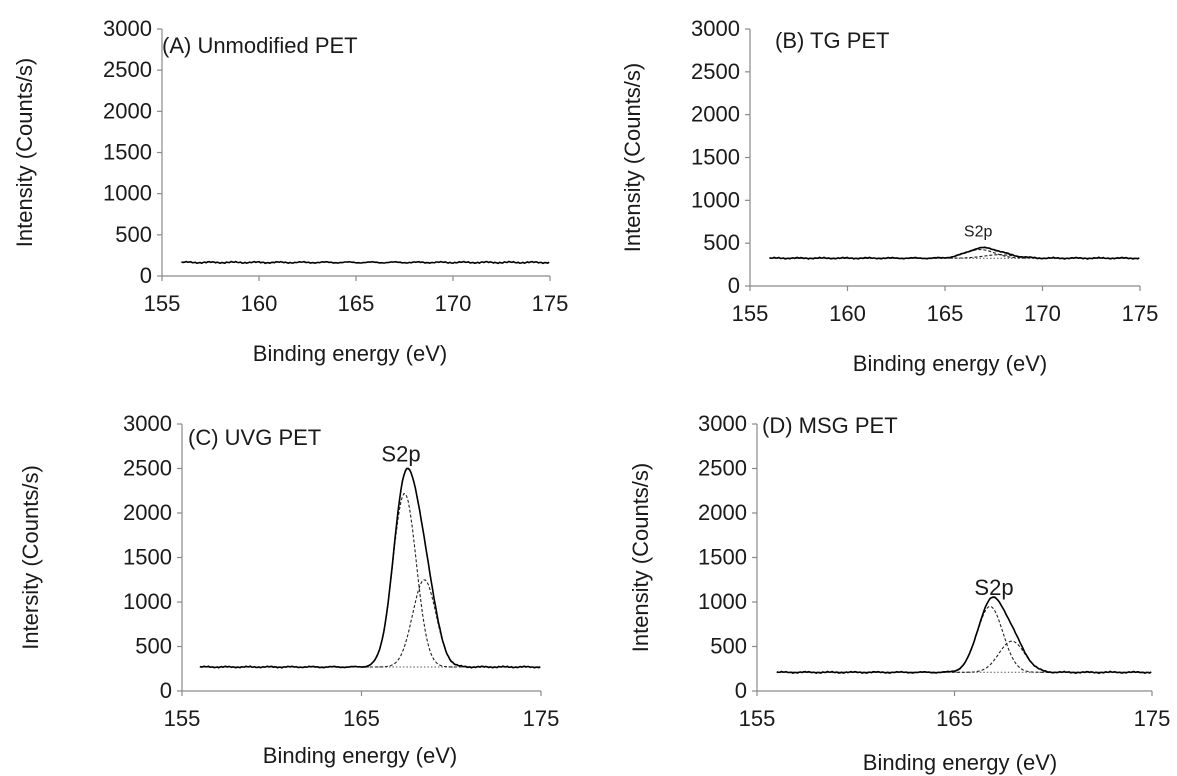  I want to click on panel-title: (D) MSG PET, so click(830, 425).